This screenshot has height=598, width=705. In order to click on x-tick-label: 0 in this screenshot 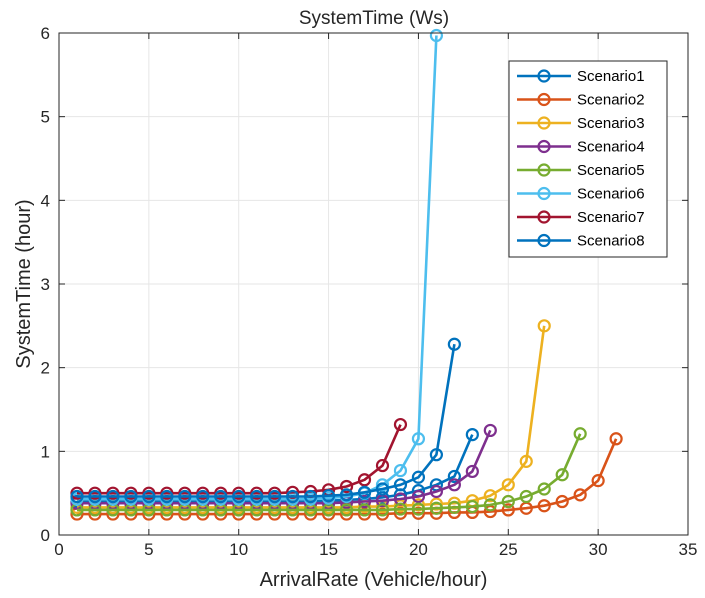, I will do `click(58, 549)`.